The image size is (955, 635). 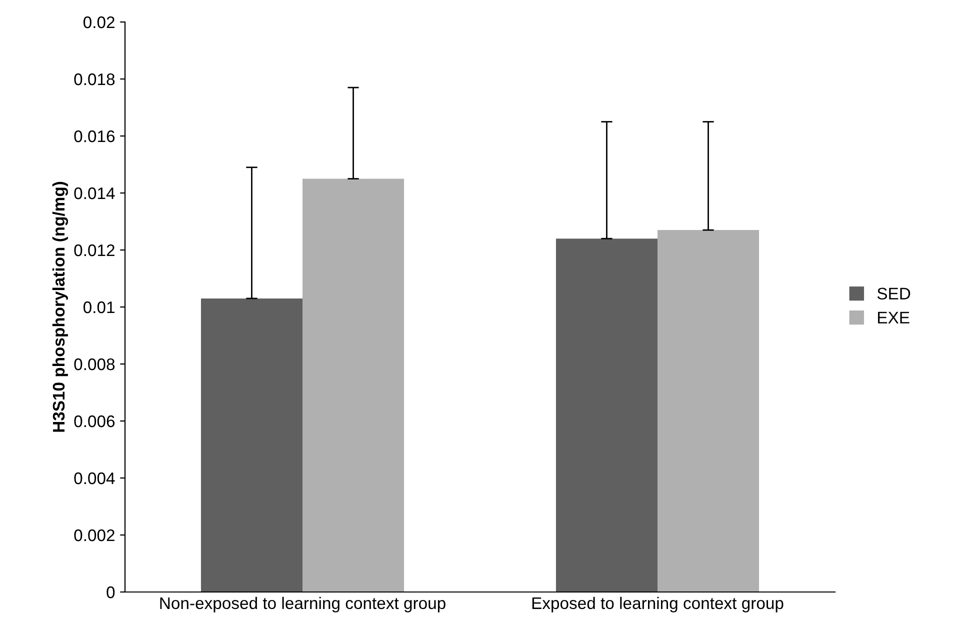 I want to click on y-tick-label: 0.014, so click(x=94, y=193).